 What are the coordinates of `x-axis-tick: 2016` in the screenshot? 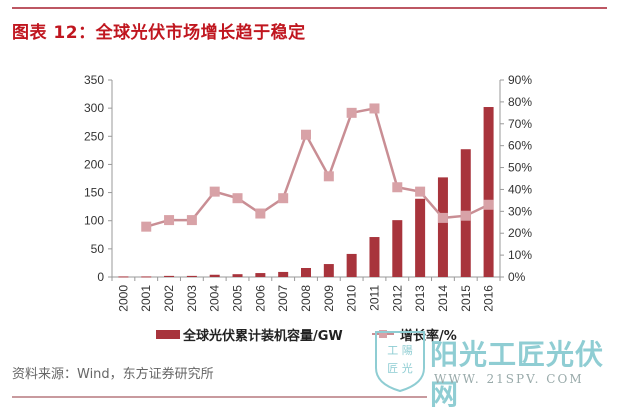 It's located at (489, 298).